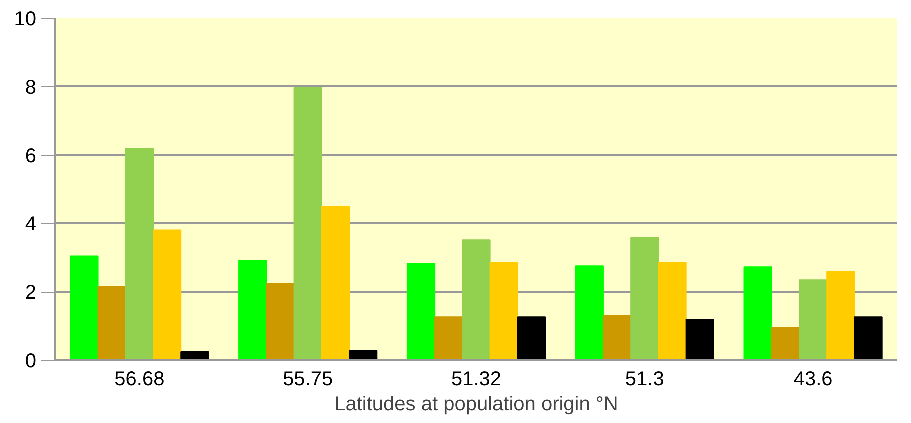 This screenshot has height=423, width=911. What do you see at coordinates (813, 379) in the screenshot?
I see `x-tick-label: 43.6` at bounding box center [813, 379].